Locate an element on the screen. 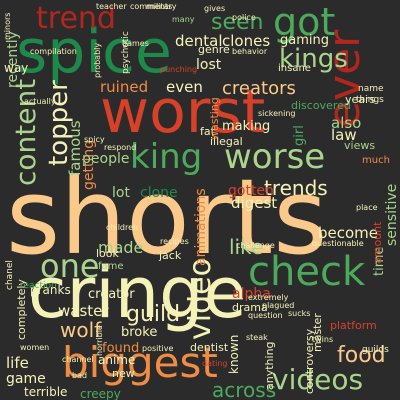  word: questionable is located at coordinates (338, 243).